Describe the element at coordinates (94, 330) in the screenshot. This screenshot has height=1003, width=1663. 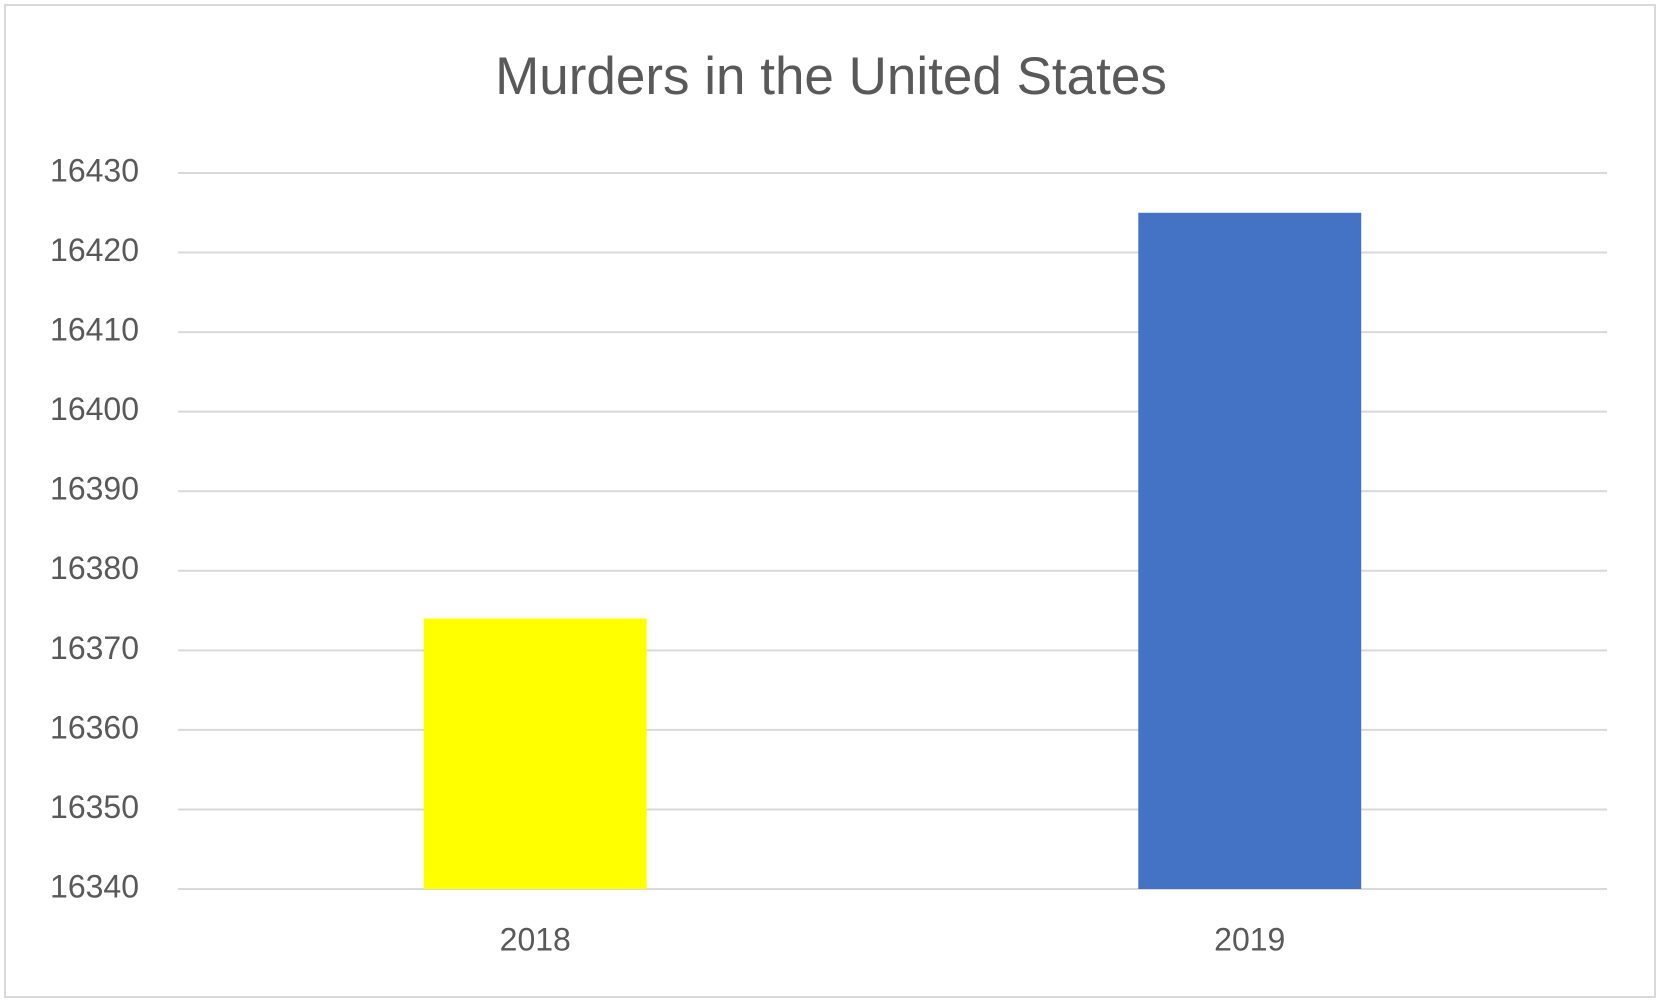
I see `y-tick-label: 16410` at that location.